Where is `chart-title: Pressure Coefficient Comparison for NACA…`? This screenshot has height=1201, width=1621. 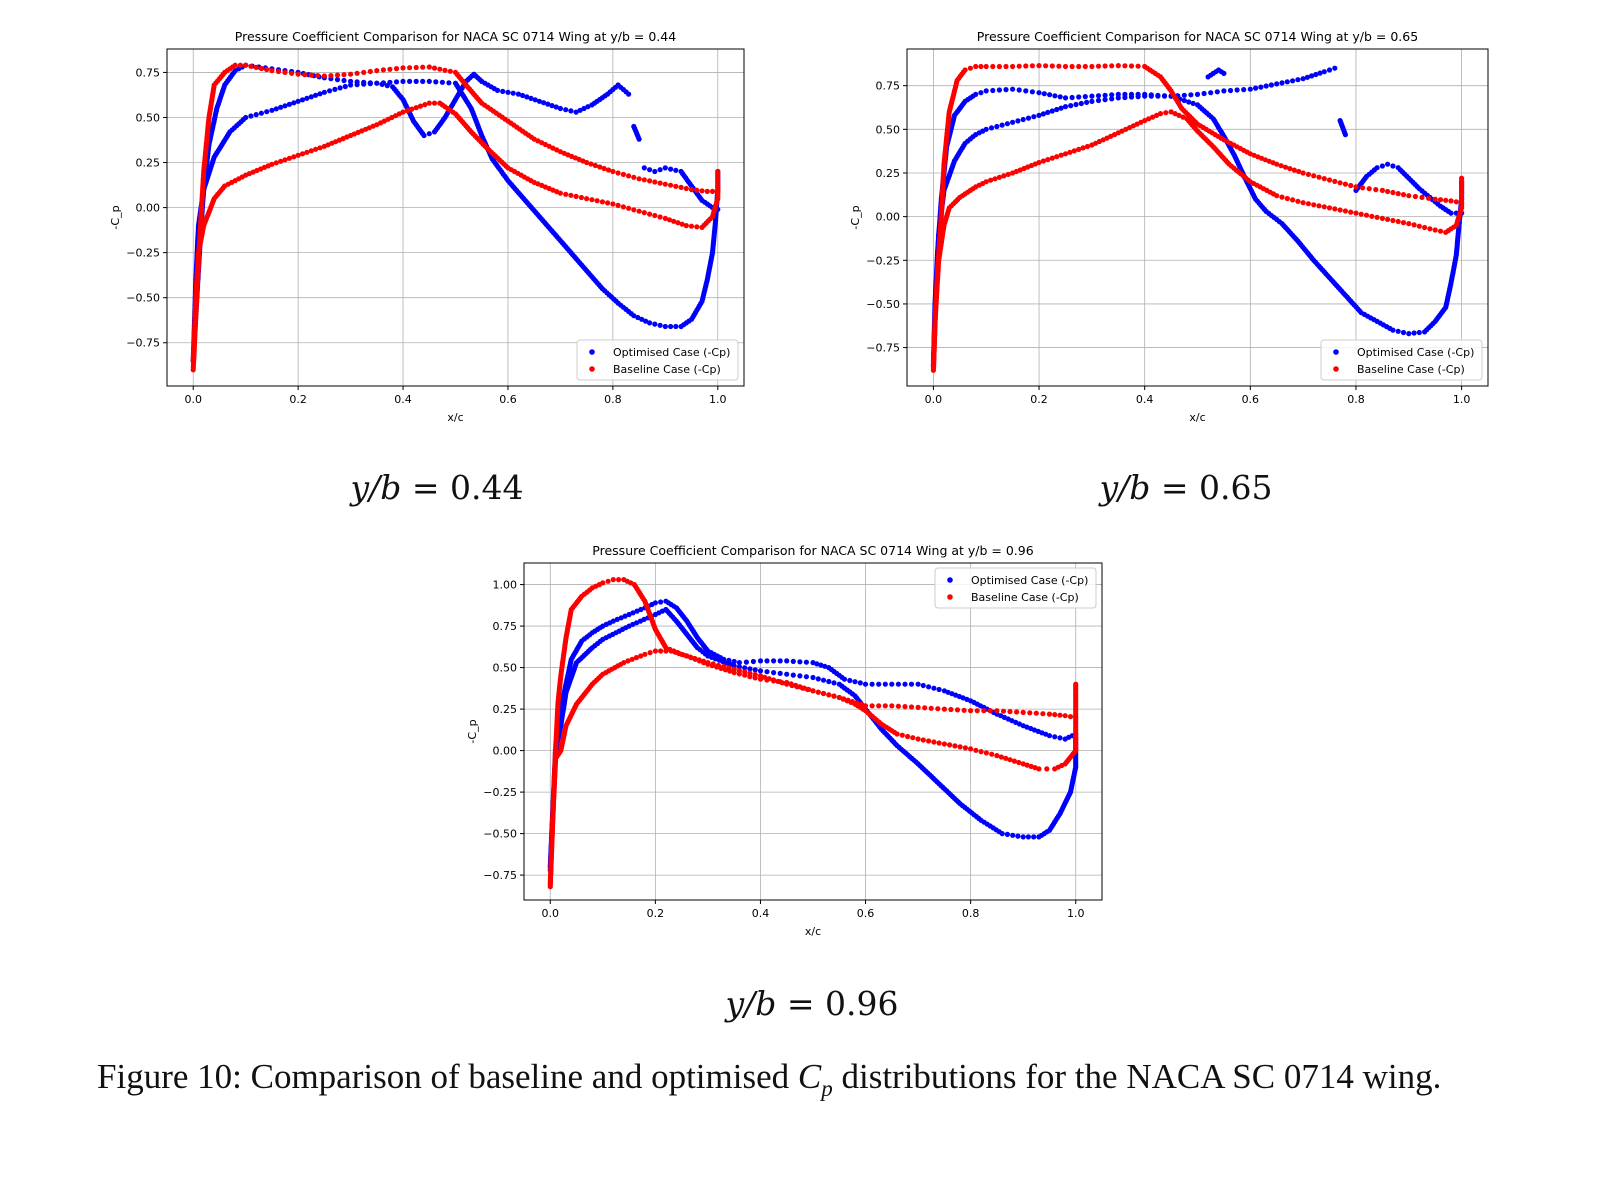 chart-title: Pressure Coefficient Comparison for NACA… is located at coordinates (455, 36).